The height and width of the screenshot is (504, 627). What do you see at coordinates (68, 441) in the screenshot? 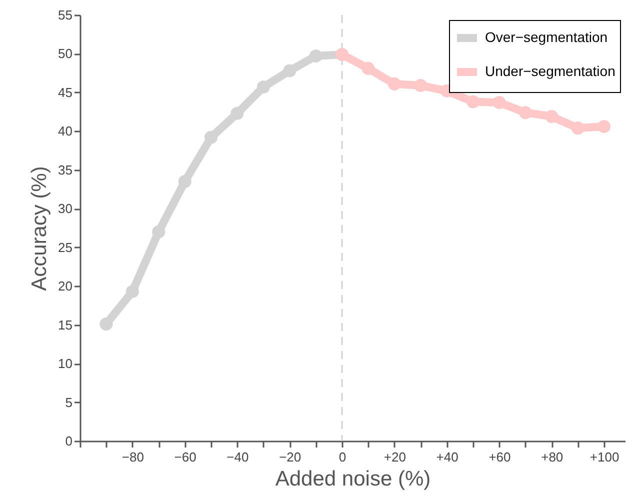
I see `y-tick-label: 0` at bounding box center [68, 441].